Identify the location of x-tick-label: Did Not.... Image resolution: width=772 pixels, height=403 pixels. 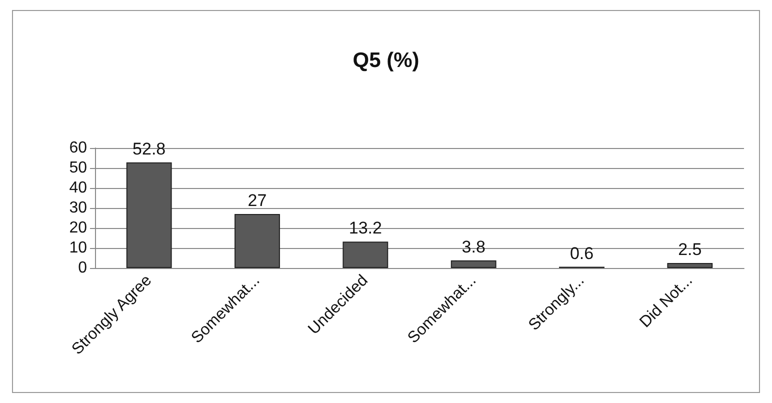
(666, 302).